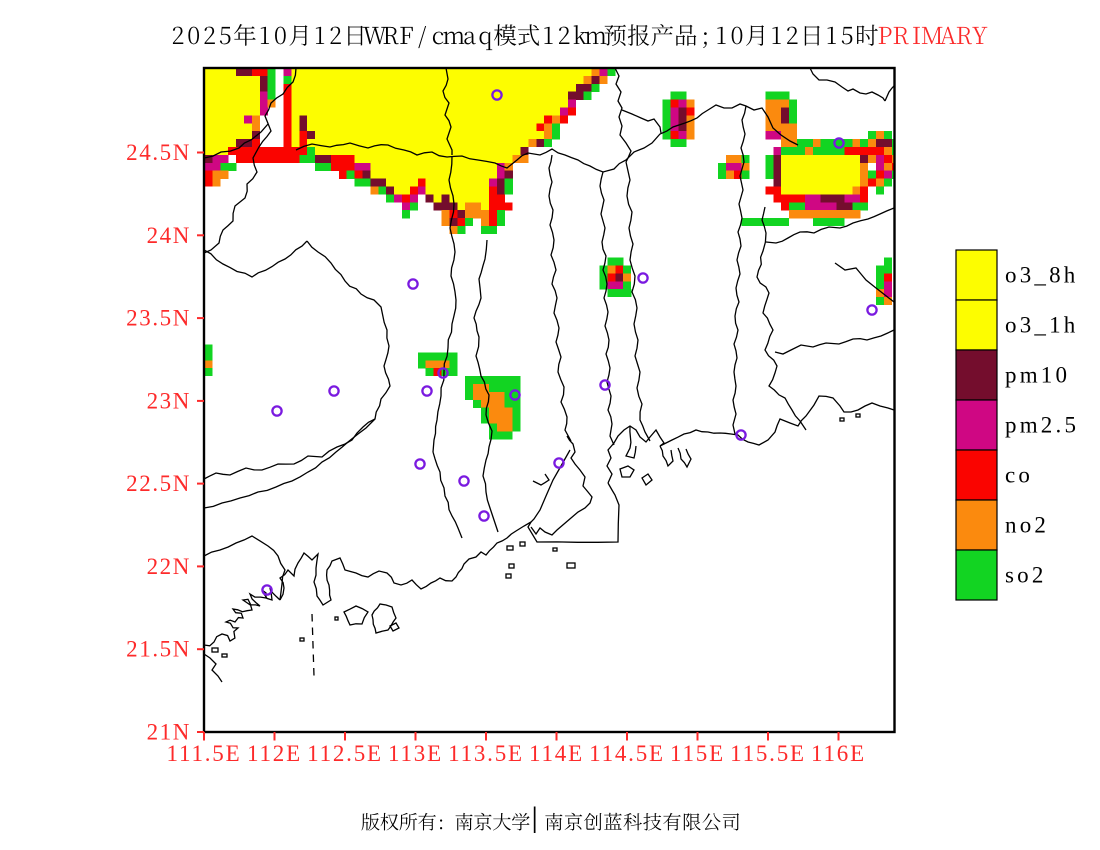 The width and height of the screenshot is (1100, 850). What do you see at coordinates (486, 753) in the screenshot?
I see `svg-text: 113.5E` at bounding box center [486, 753].